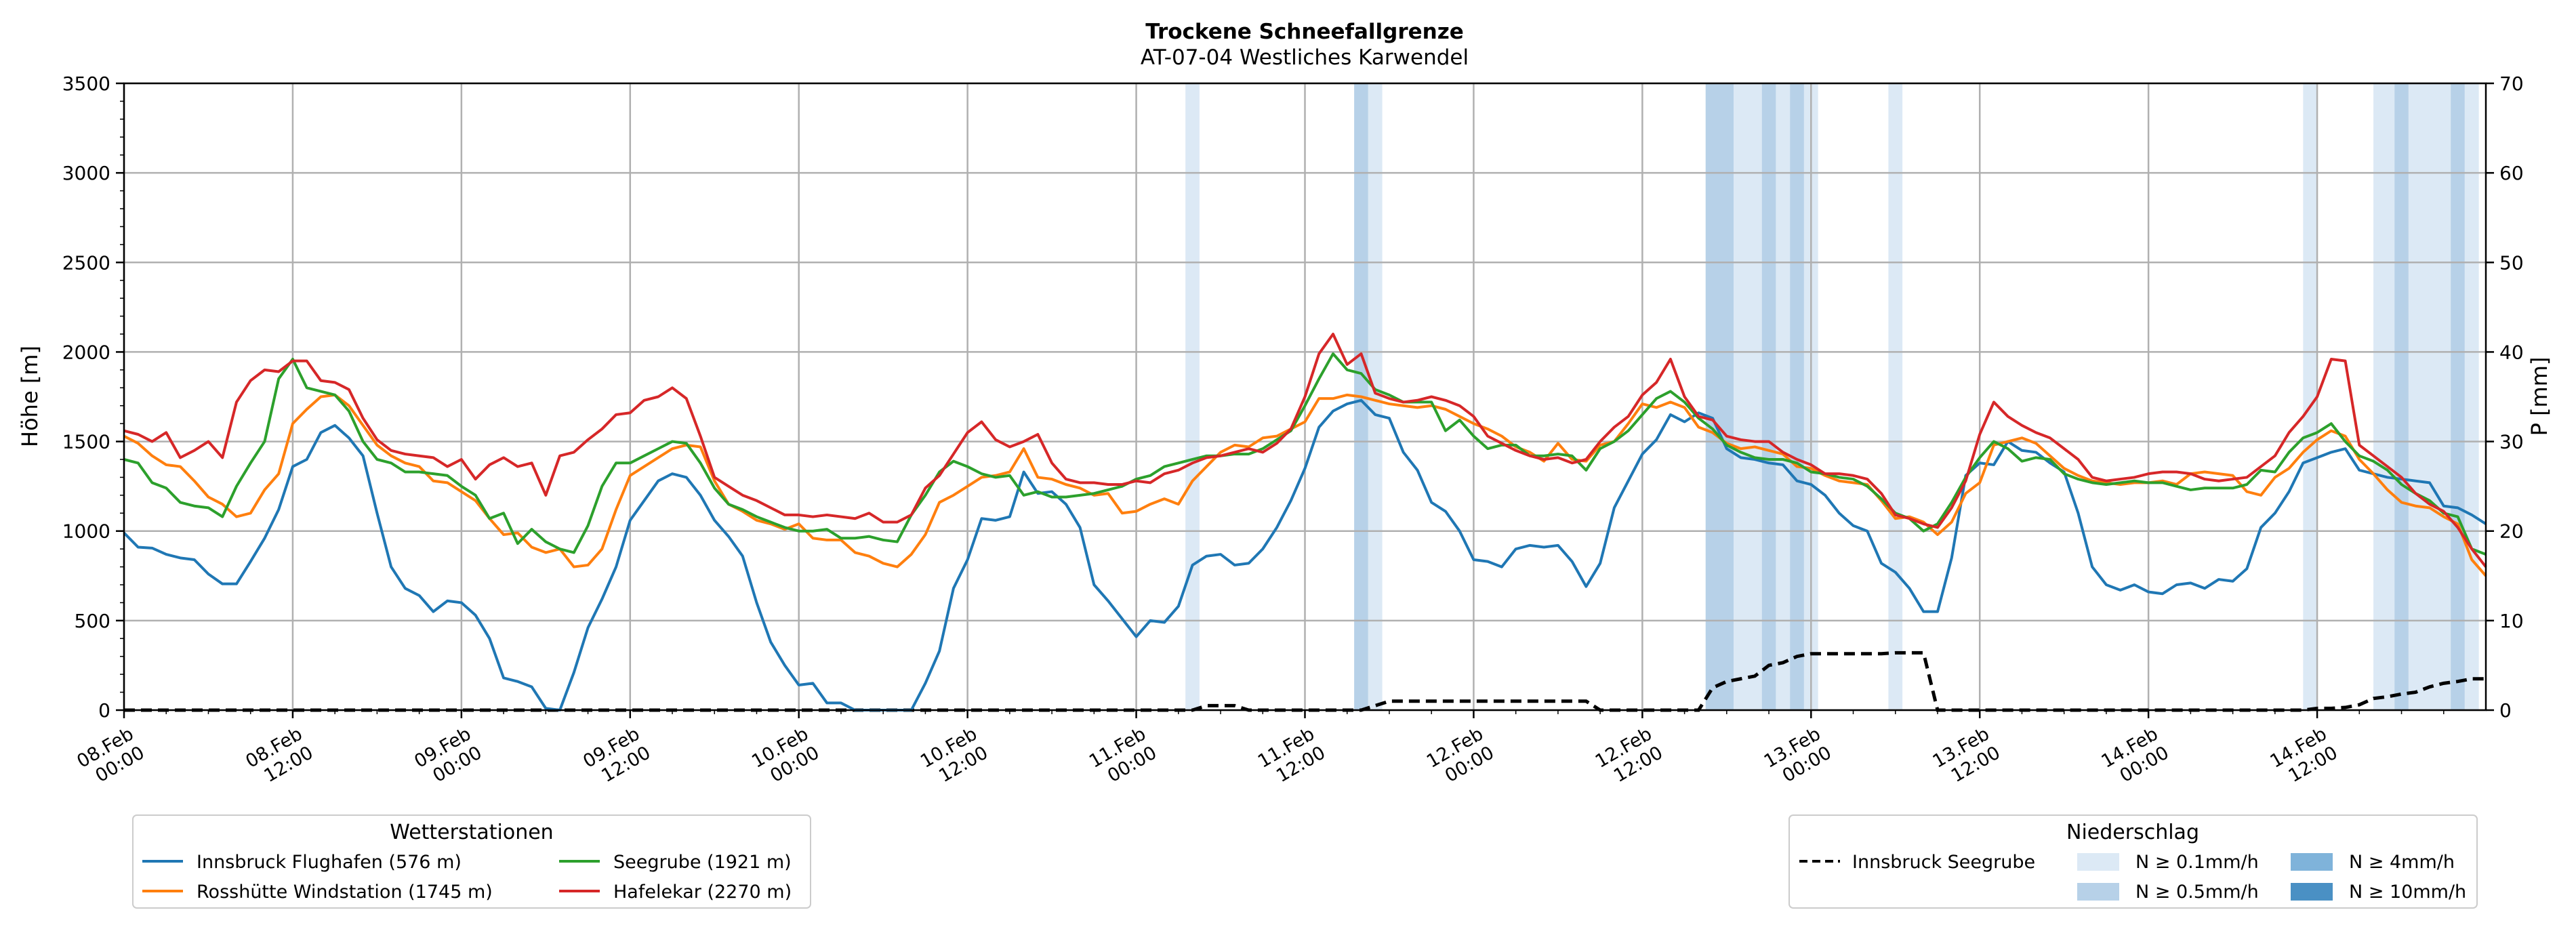 This screenshot has width=2576, height=929. Describe the element at coordinates (86, 84) in the screenshot. I see `y-tick-label-7: 3500` at that location.